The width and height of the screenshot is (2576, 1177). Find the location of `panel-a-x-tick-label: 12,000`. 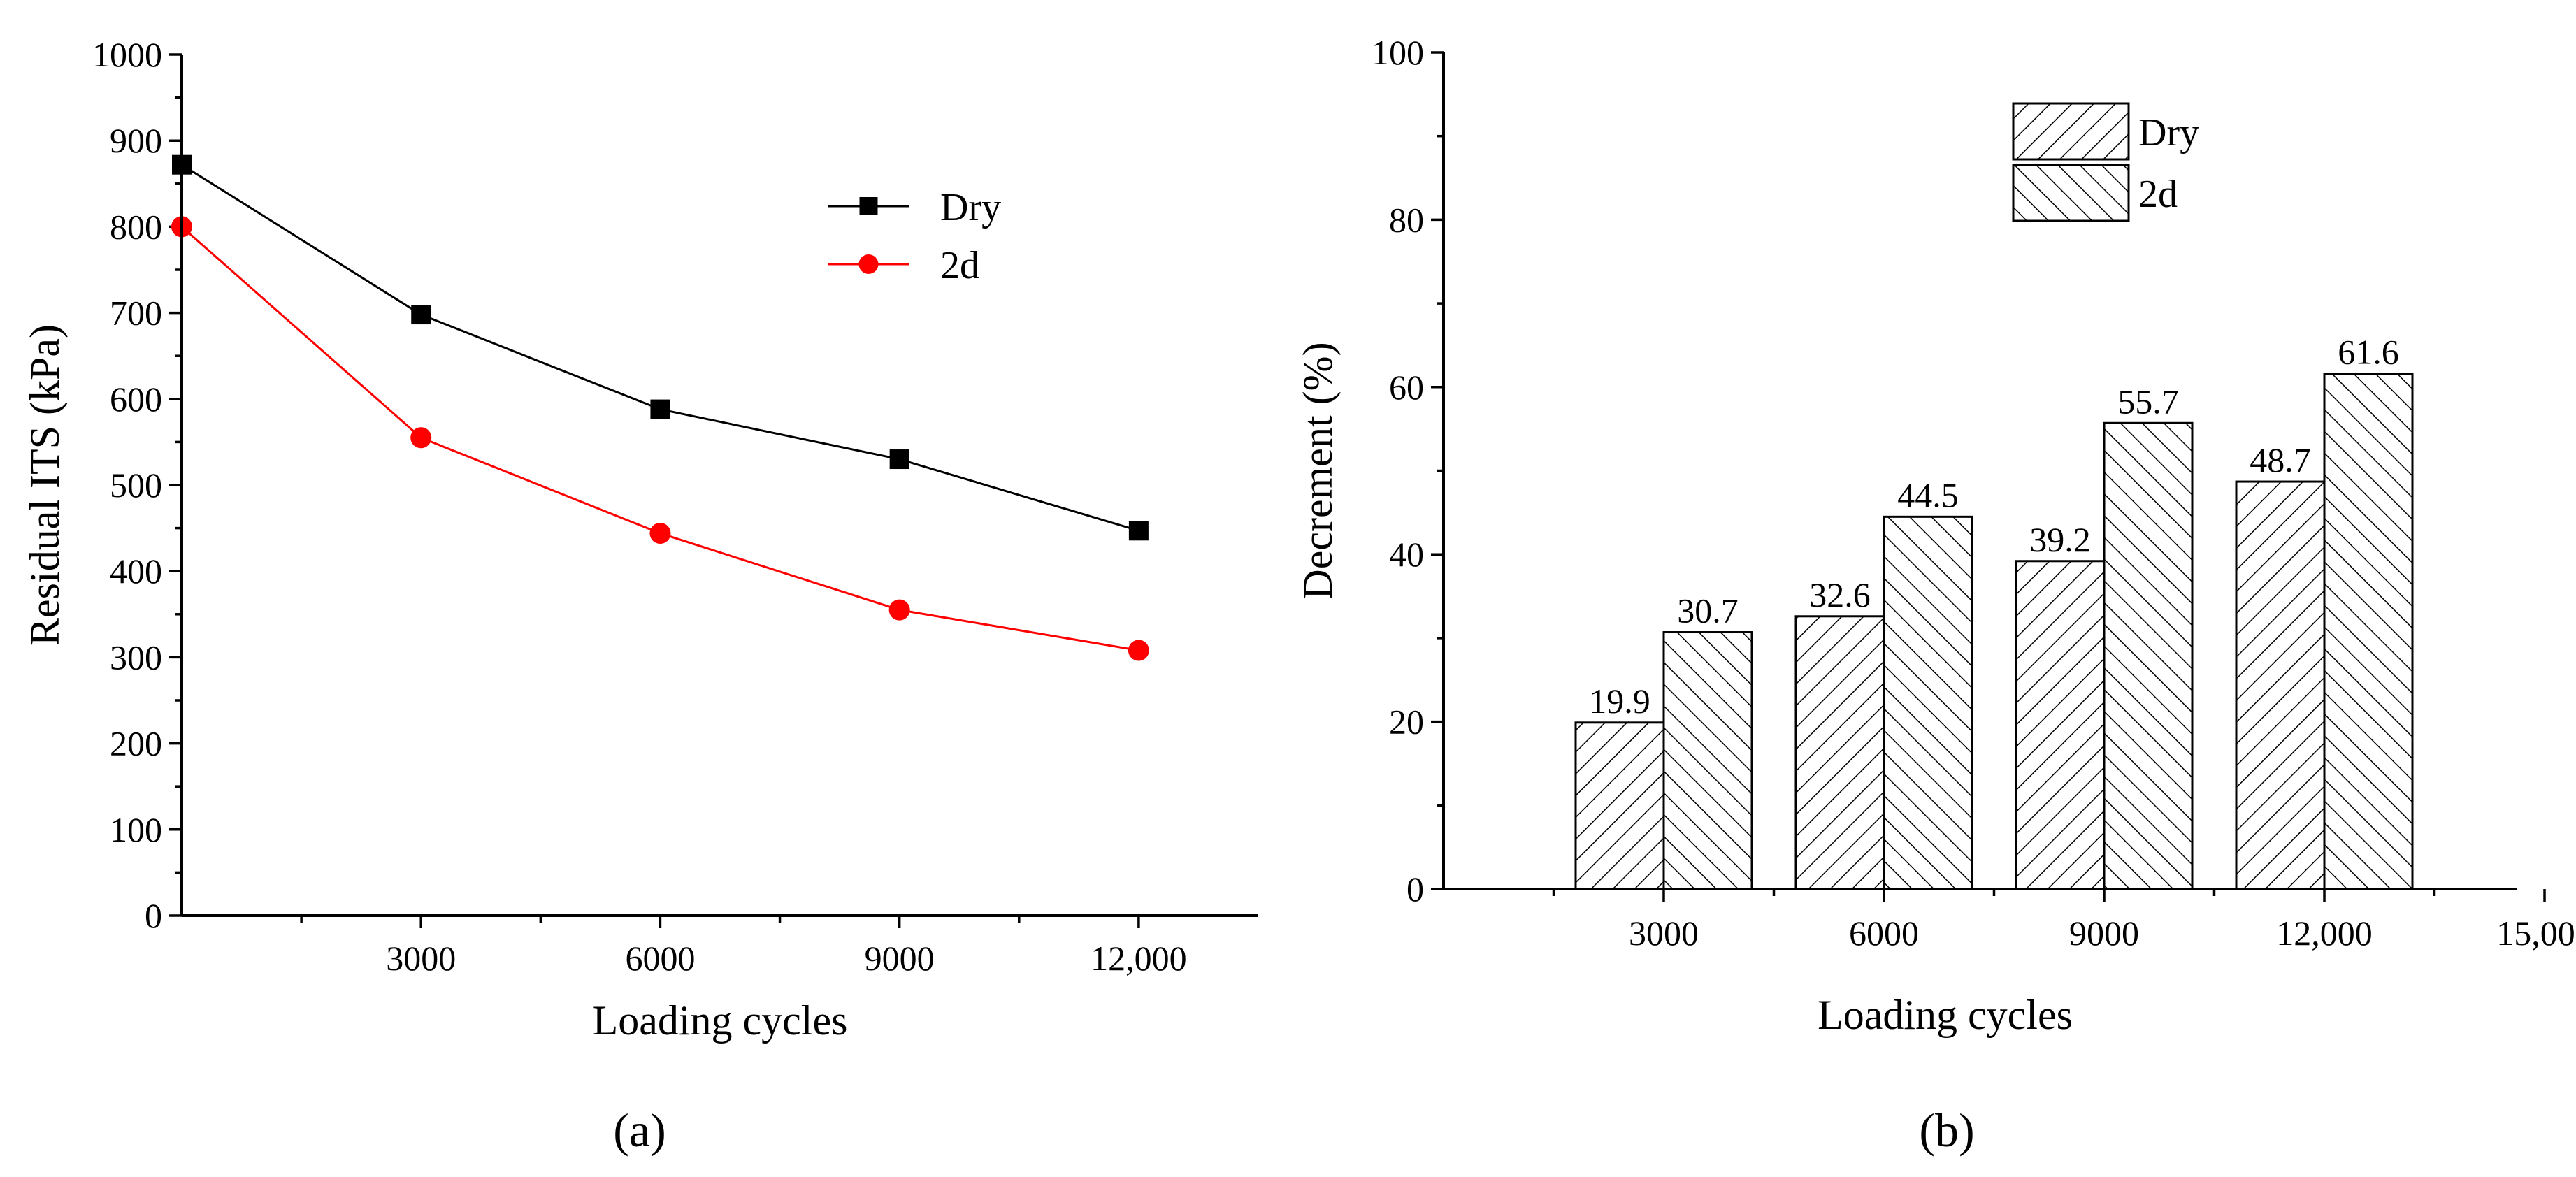

panel-a-x-tick-label: 12,000 is located at coordinates (1139, 959).